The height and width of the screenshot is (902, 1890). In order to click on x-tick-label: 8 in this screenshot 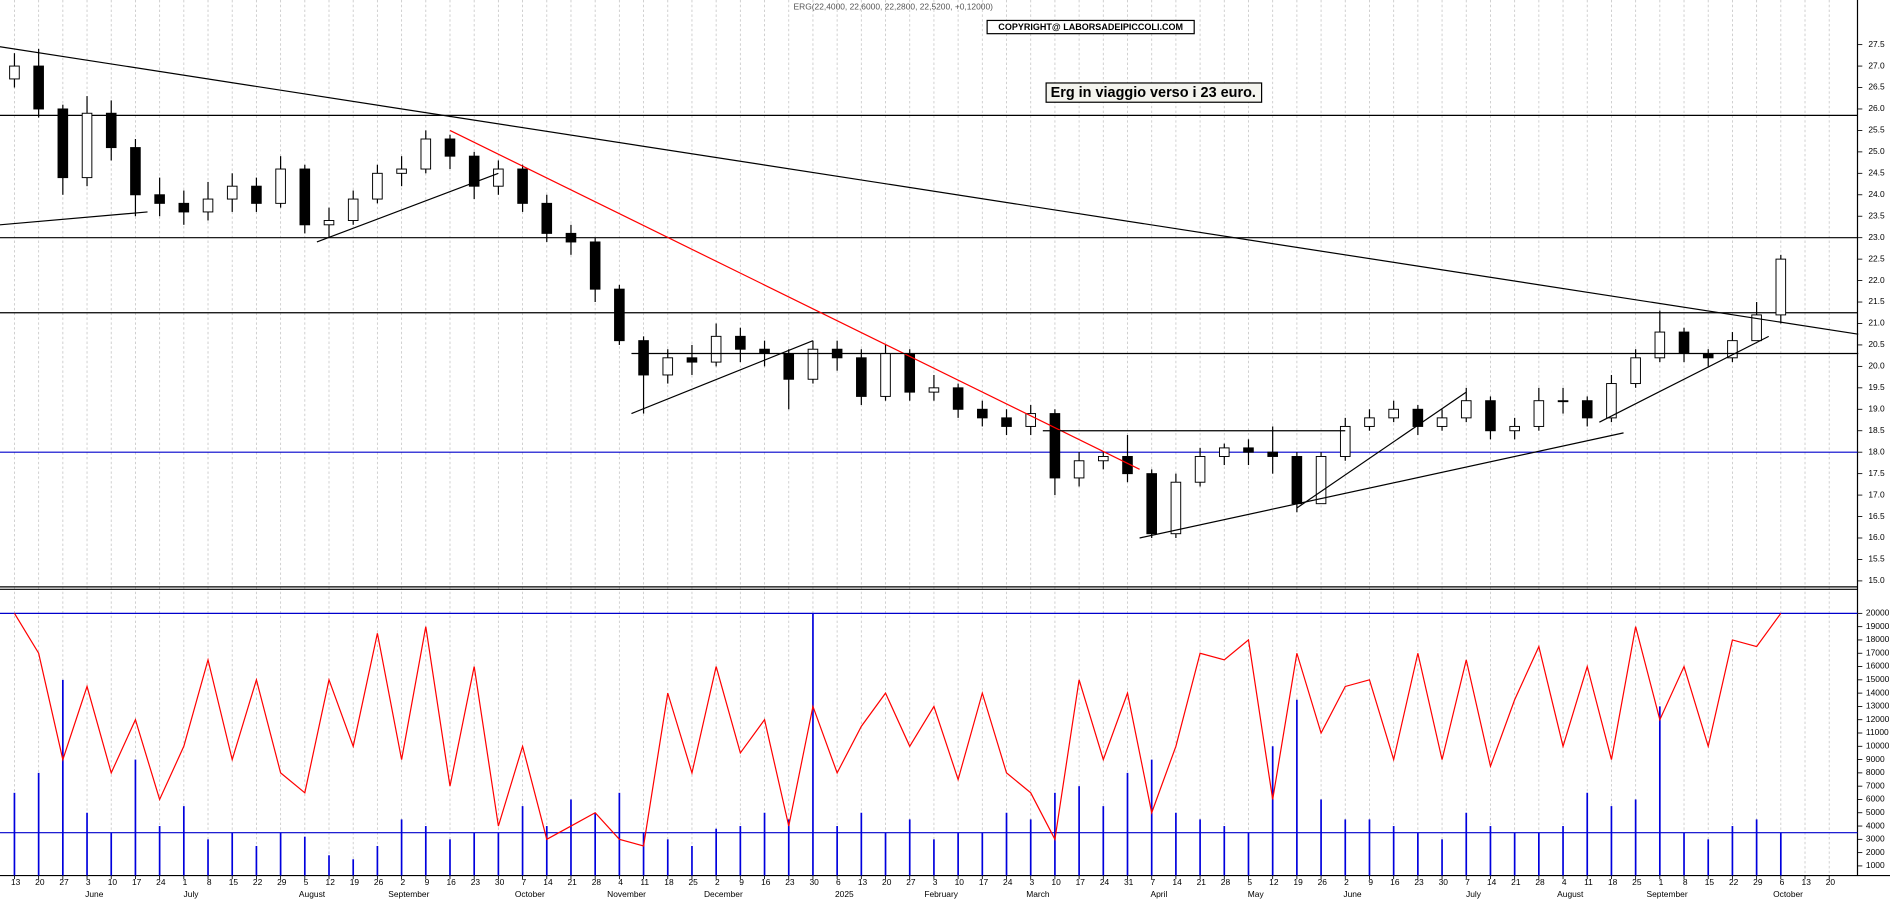, I will do `click(1685, 882)`.